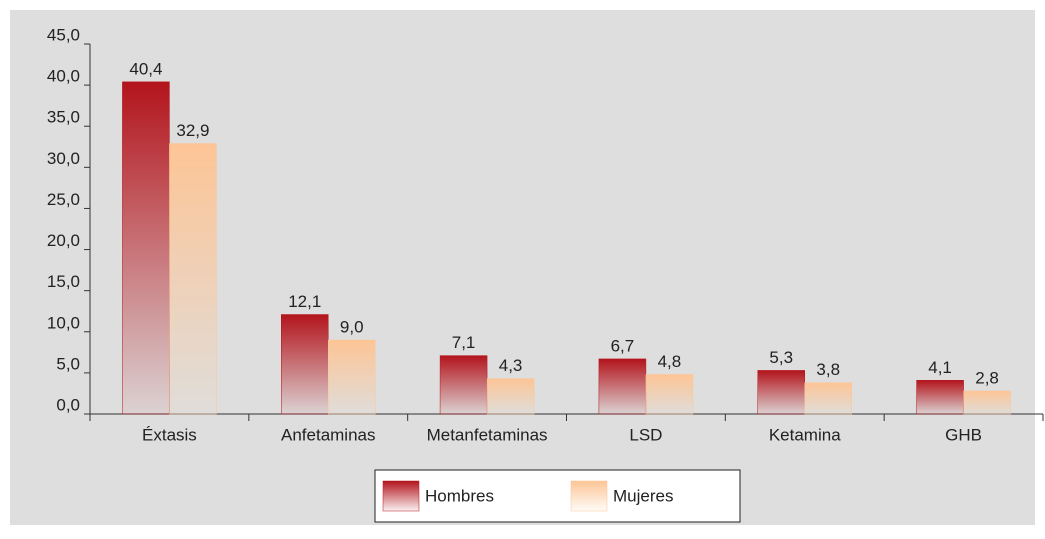  I want to click on legend-label: Hombres, so click(459, 495).